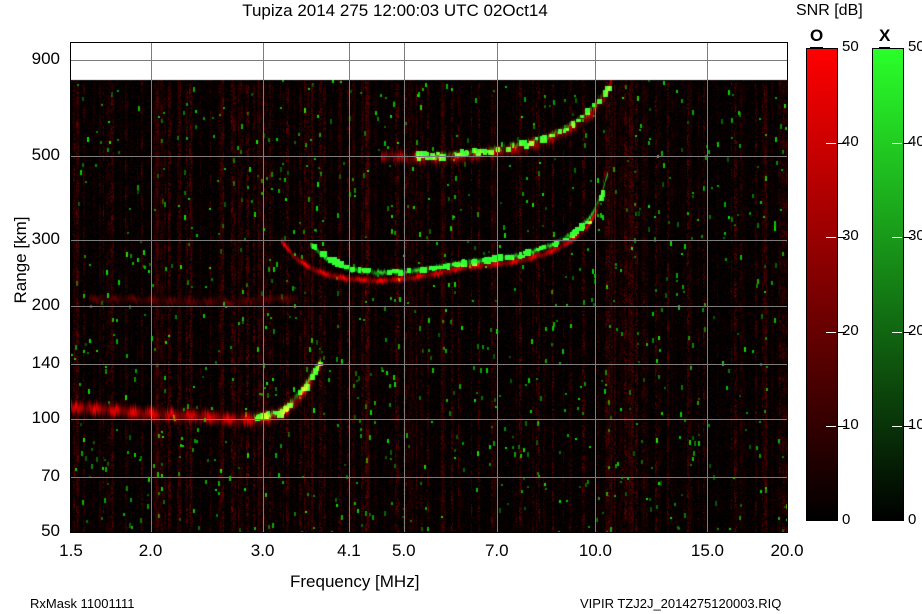 Image resolution: width=922 pixels, height=614 pixels. I want to click on y-tick-label: 300, so click(45, 238).